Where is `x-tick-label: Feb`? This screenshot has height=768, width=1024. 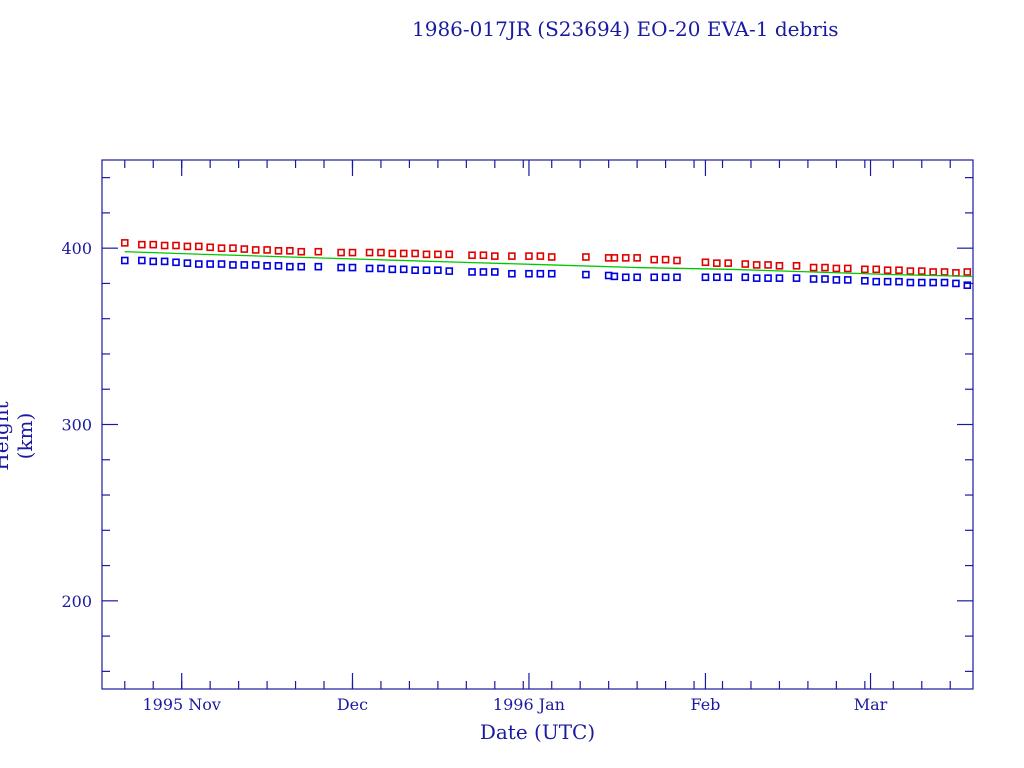
x-tick-label: Feb is located at coordinates (705, 704).